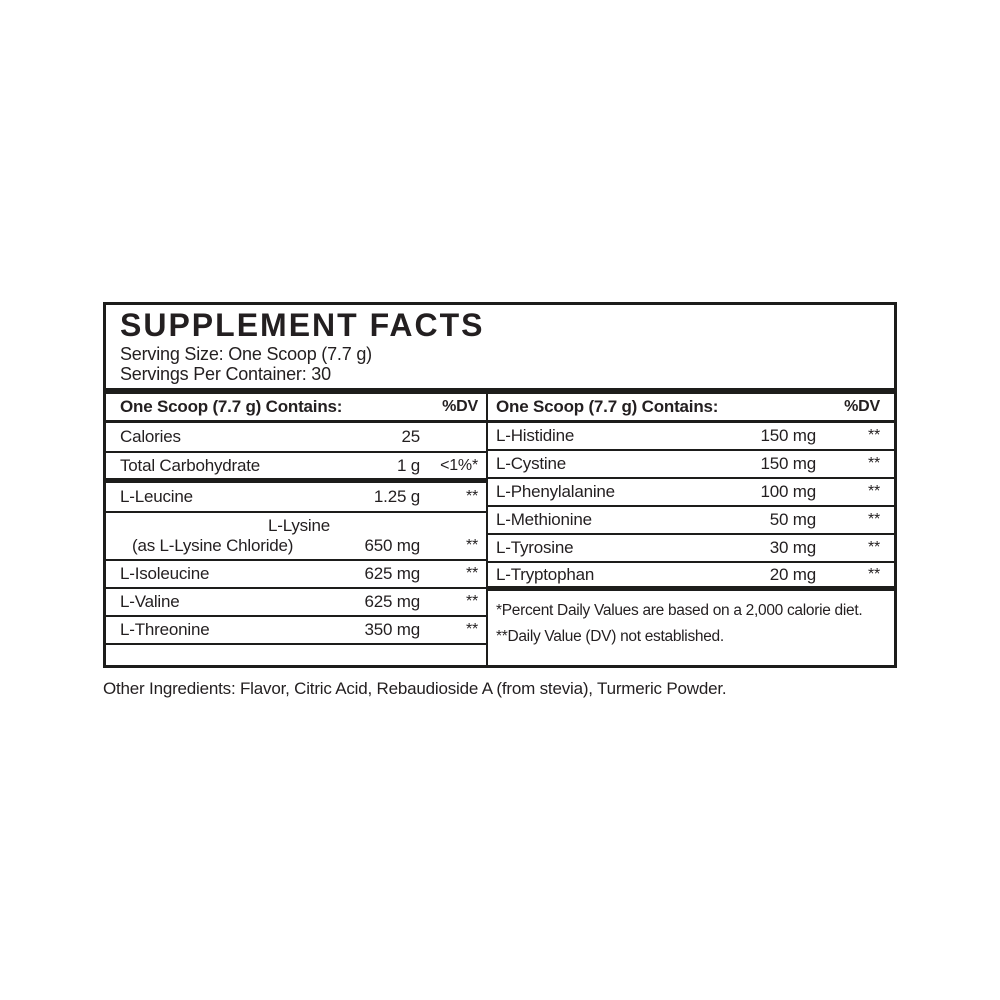 This screenshot has height=1000, width=1000. What do you see at coordinates (299, 546) in the screenshot?
I see `nutrient-subrow: (as L-Lysine Chloride) 650 mg **` at bounding box center [299, 546].